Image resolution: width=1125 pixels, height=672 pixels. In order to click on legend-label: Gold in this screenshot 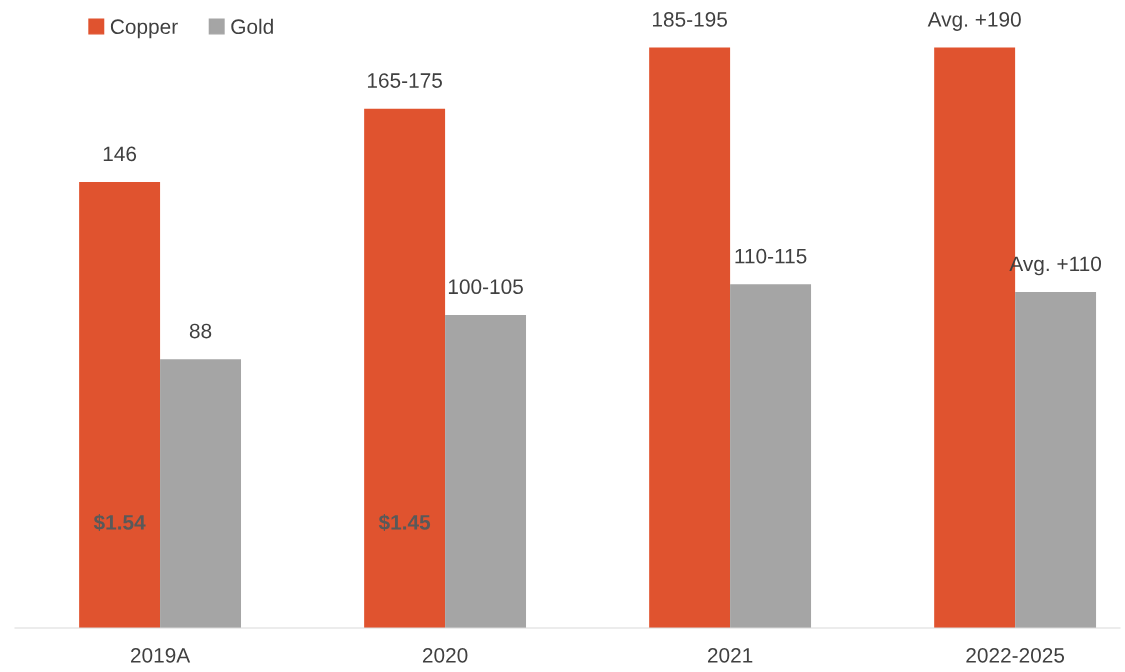, I will do `click(252, 26)`.